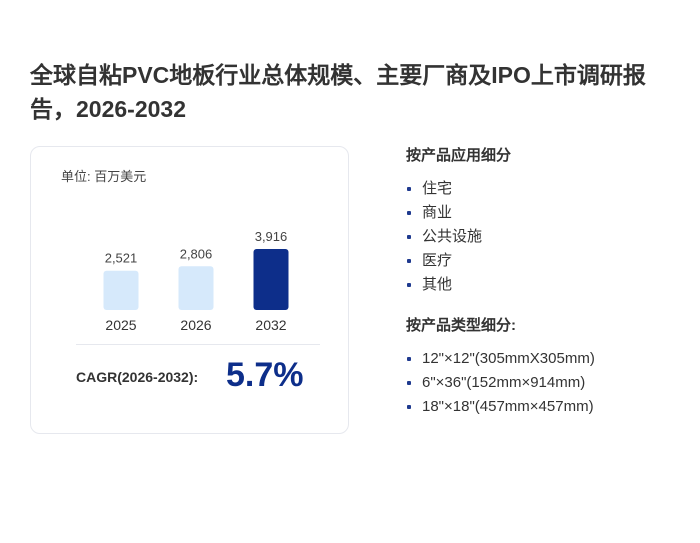 This screenshot has height=543, width=700. I want to click on bar-chart: 2,521 2025 2,806 2026 3,916 2032, so click(196, 281).